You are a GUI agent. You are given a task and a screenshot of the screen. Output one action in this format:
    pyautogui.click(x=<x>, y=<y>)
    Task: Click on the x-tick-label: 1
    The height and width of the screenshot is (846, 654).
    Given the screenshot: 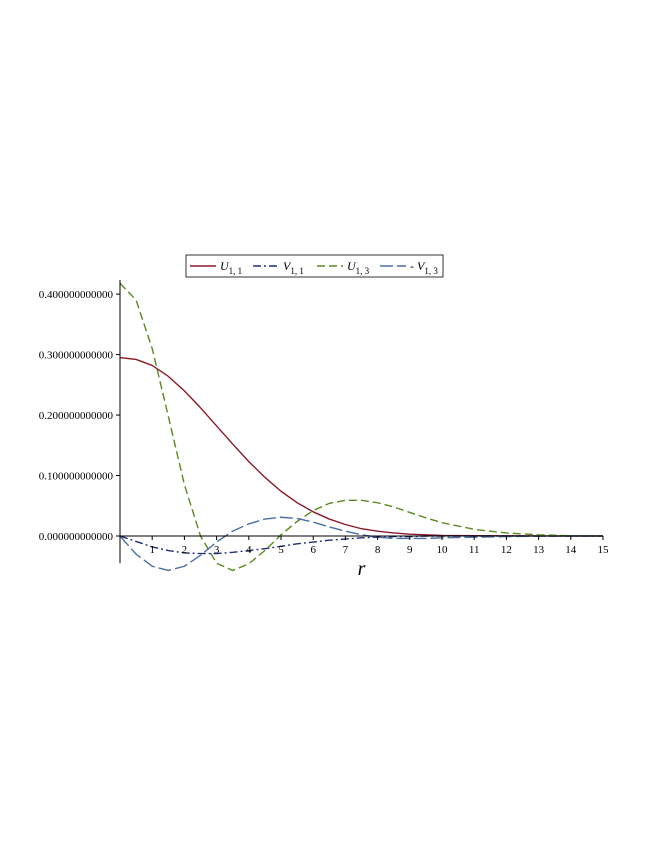 What is the action you would take?
    pyautogui.click(x=152, y=550)
    